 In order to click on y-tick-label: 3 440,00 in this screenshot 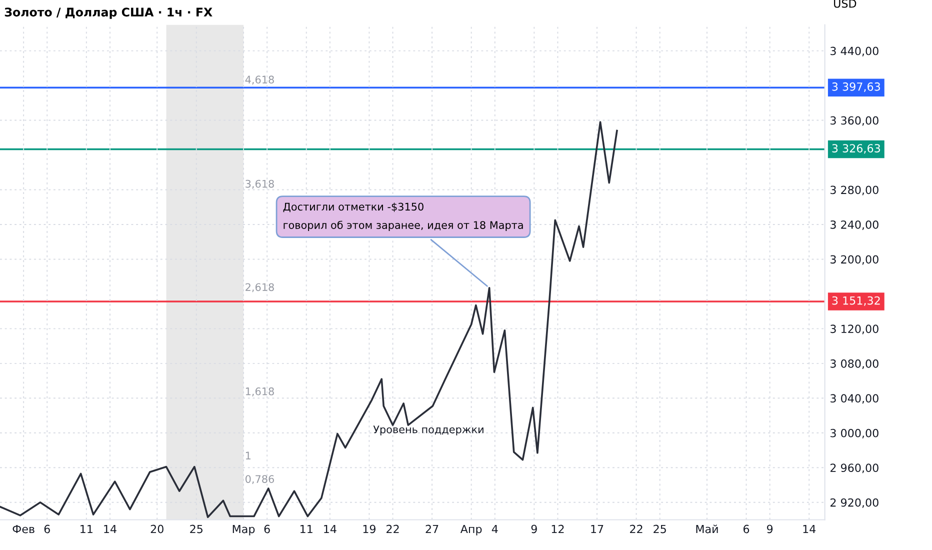, I will do `click(854, 51)`.